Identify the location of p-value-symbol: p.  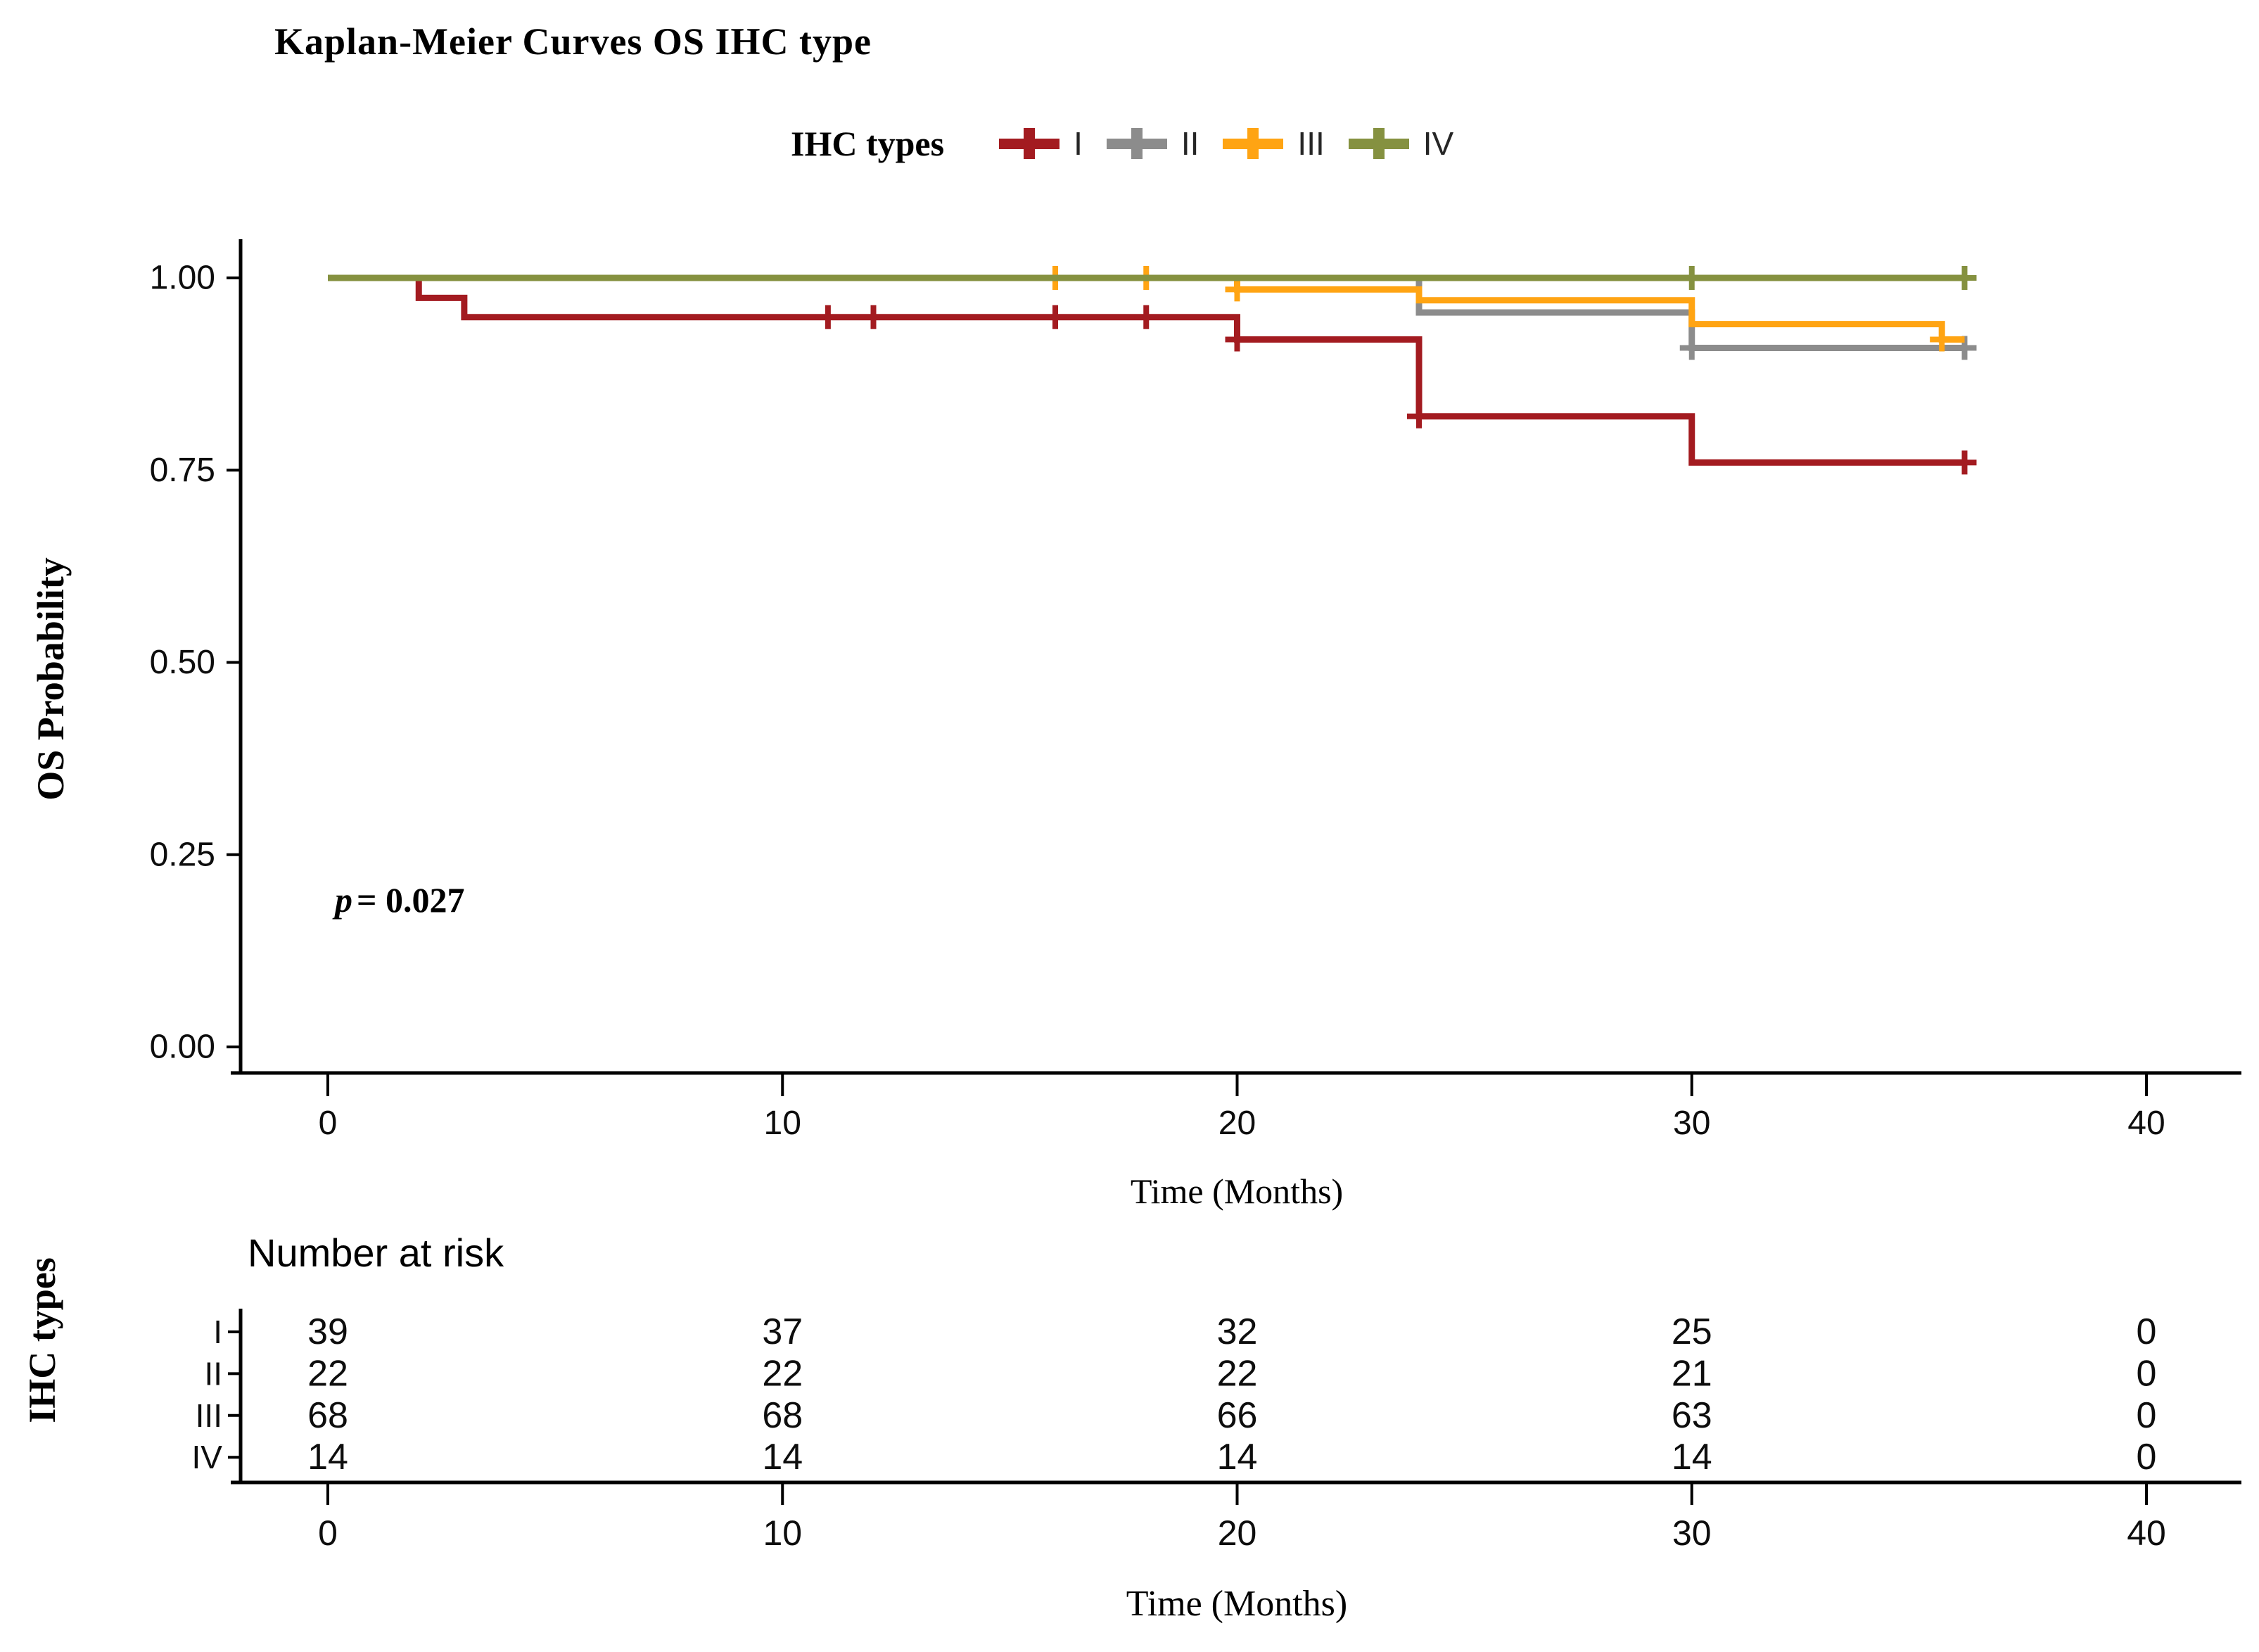
(343, 900).